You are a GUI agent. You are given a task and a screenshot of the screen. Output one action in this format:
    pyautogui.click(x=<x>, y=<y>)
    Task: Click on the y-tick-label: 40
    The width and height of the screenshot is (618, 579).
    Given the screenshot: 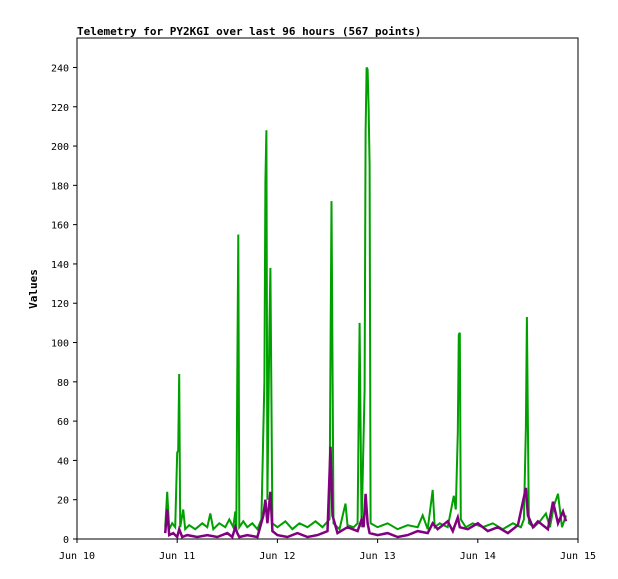 What is the action you would take?
    pyautogui.click(x=63, y=461)
    